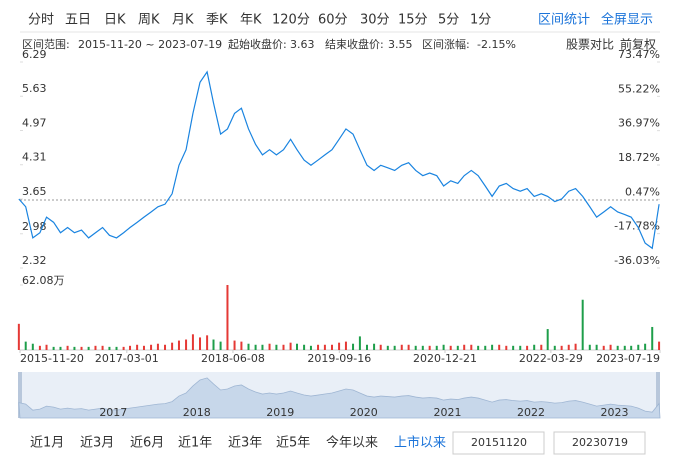  I want to click on navigator-year: 2021, so click(448, 412).